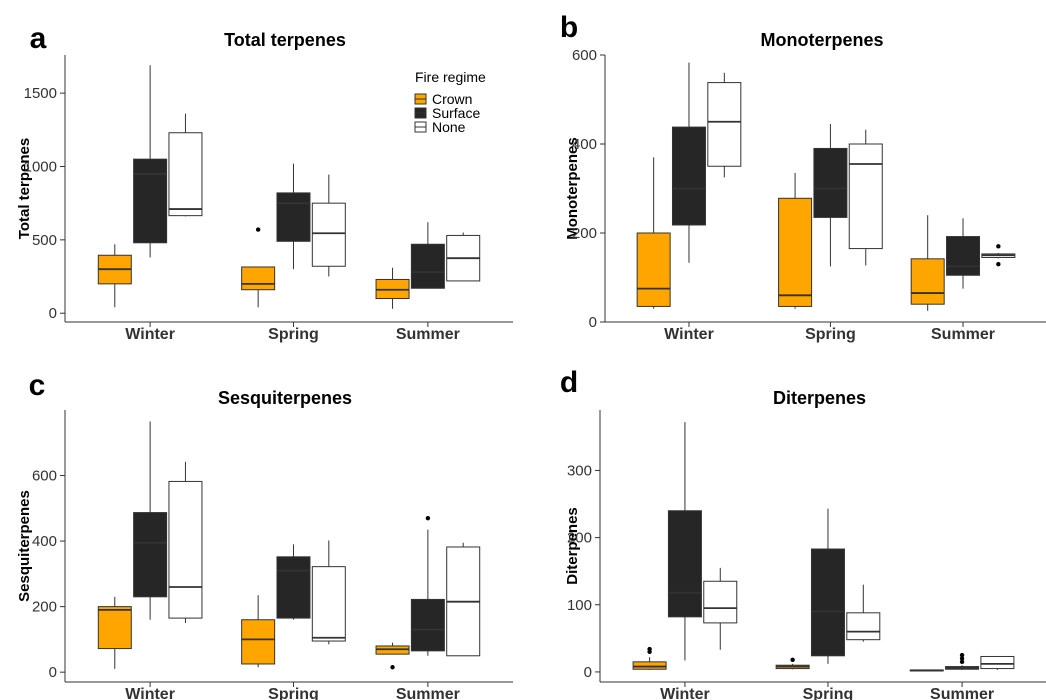 The width and height of the screenshot is (1046, 700). What do you see at coordinates (569, 382) in the screenshot?
I see `panel-letter: d` at bounding box center [569, 382].